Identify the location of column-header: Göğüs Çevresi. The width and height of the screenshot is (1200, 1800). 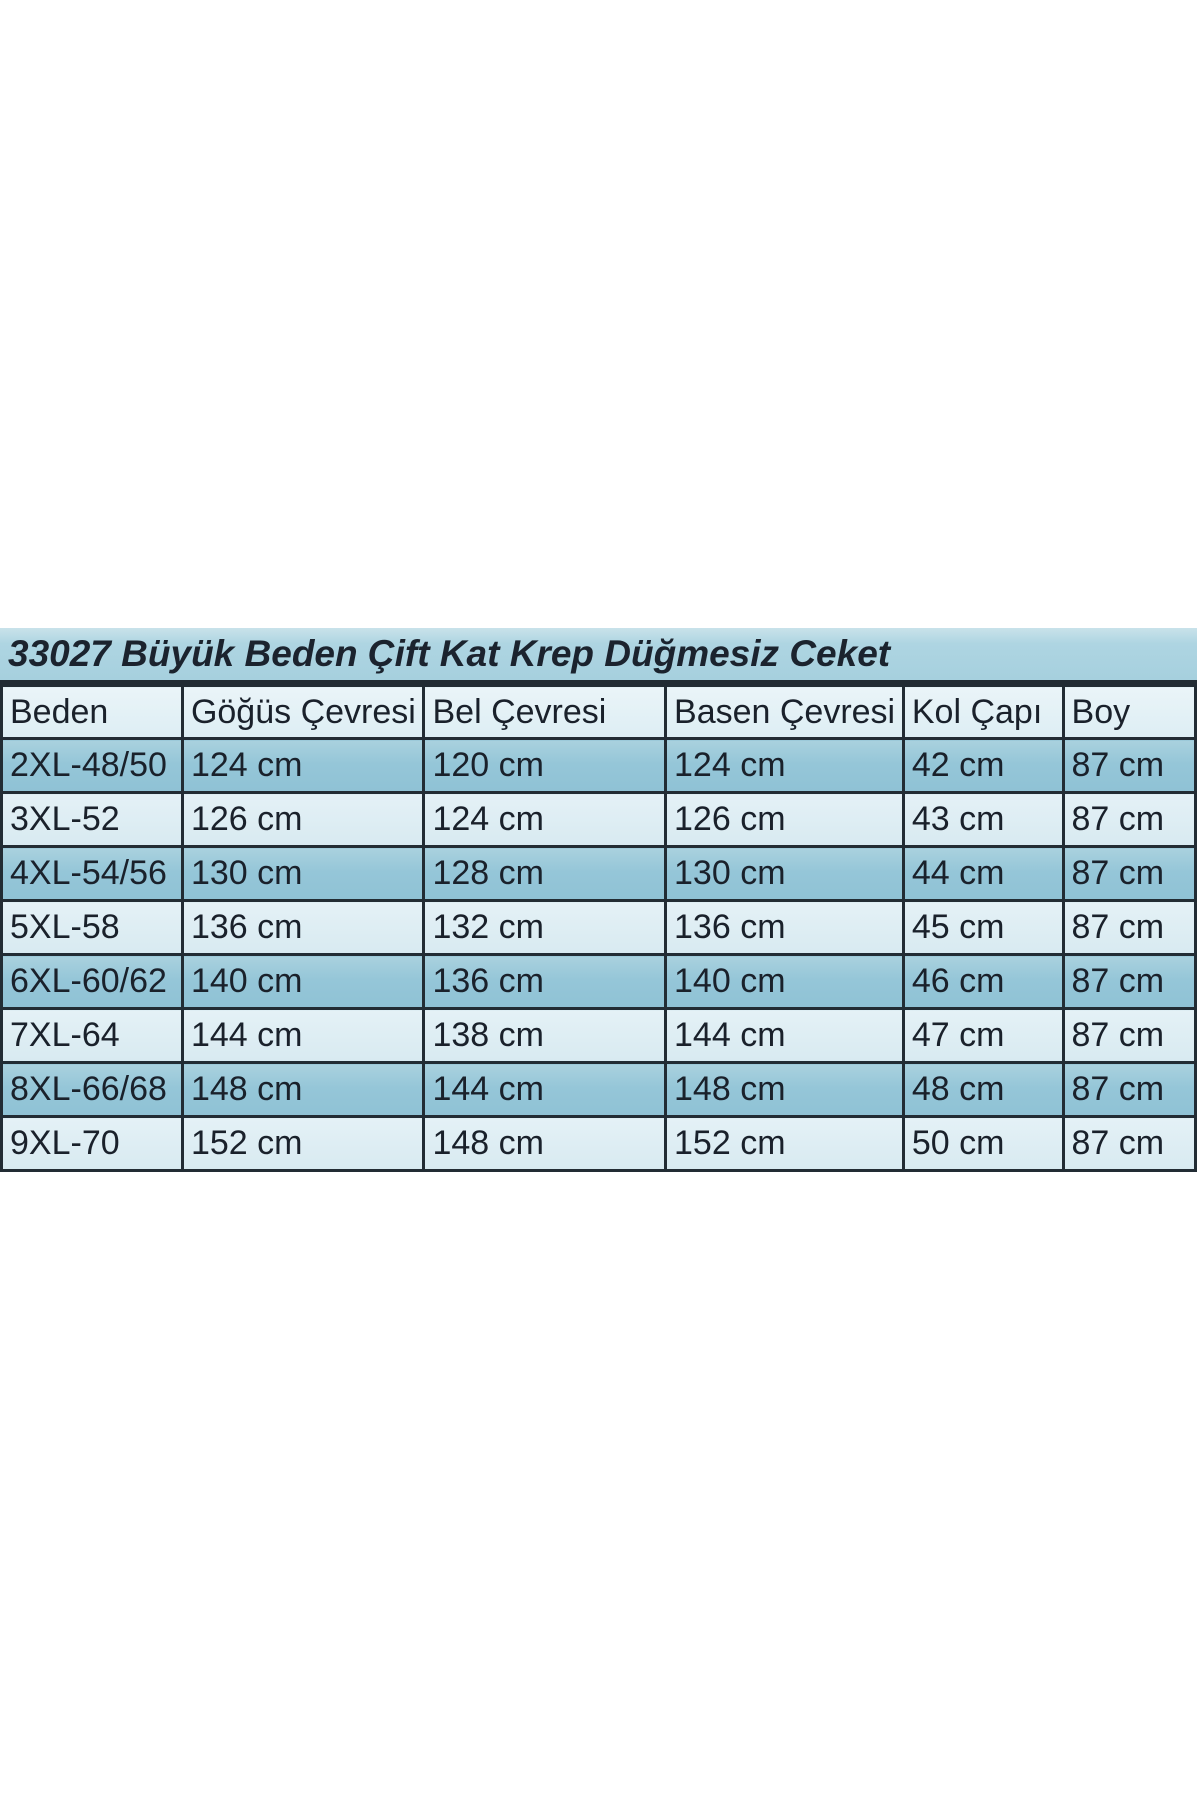
(303, 712).